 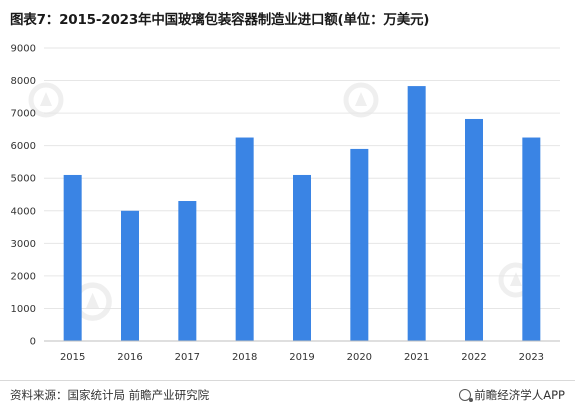 What do you see at coordinates (23, 81) in the screenshot?
I see `y-tick-label: 8000` at bounding box center [23, 81].